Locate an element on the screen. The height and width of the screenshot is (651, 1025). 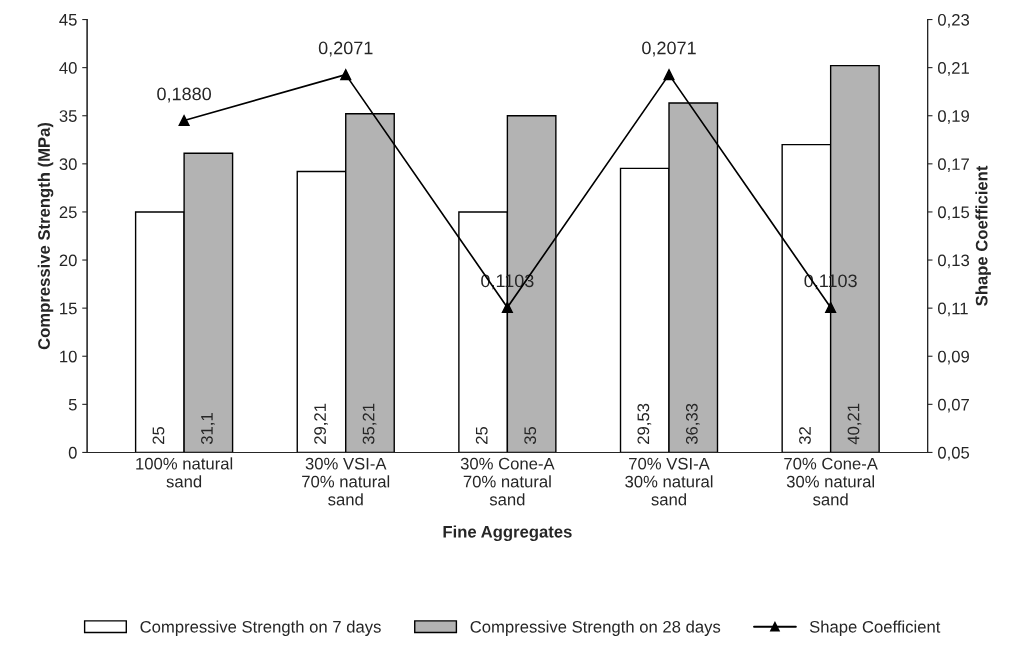
data-label: 36,33 is located at coordinates (692, 424).